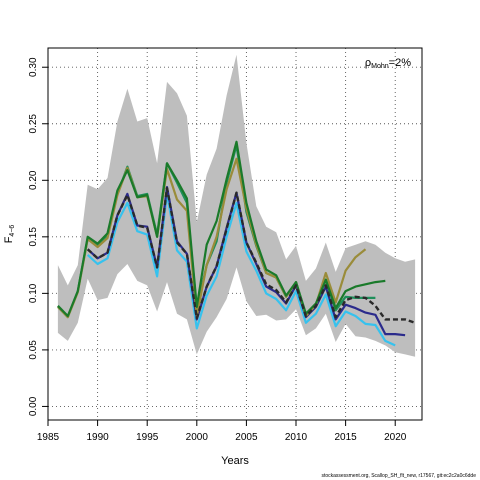 The width and height of the screenshot is (480, 480). Describe the element at coordinates (296, 437) in the screenshot. I see `x-tick-label: 2010` at that location.